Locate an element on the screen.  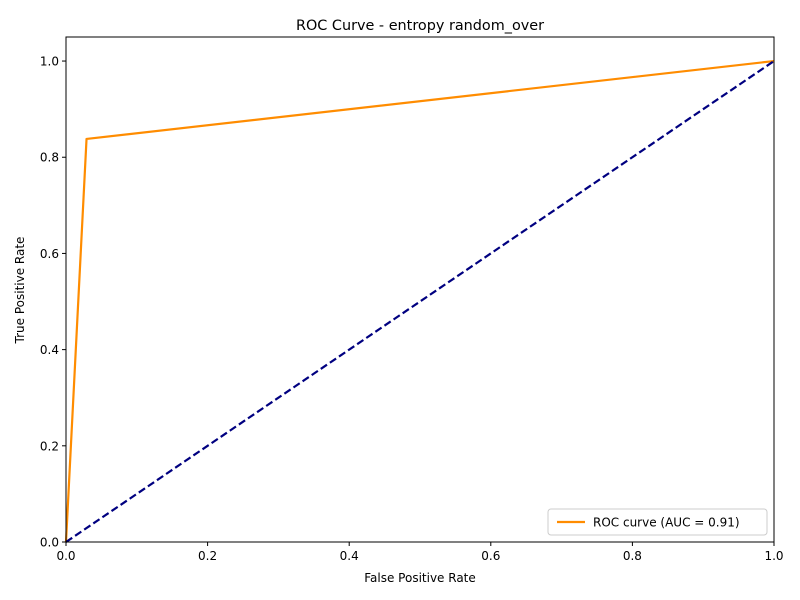
y-tick-label: 1.0 is located at coordinates (49, 62).